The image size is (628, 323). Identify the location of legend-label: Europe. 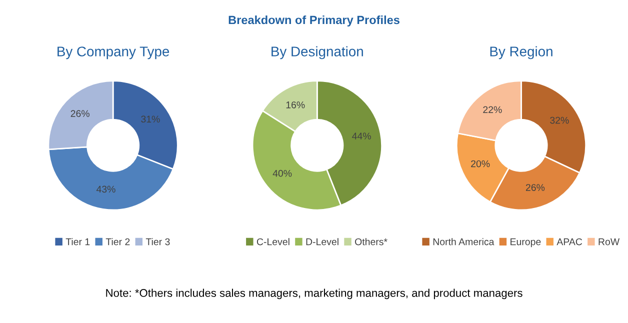
(525, 243).